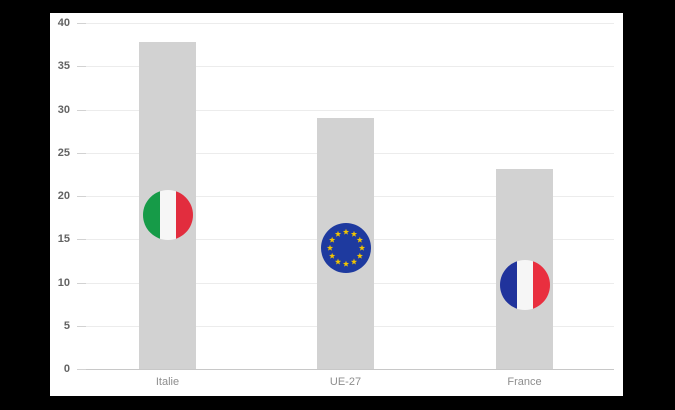 This screenshot has height=410, width=675. What do you see at coordinates (167, 382) in the screenshot?
I see `x-axis-label: Italie` at bounding box center [167, 382].